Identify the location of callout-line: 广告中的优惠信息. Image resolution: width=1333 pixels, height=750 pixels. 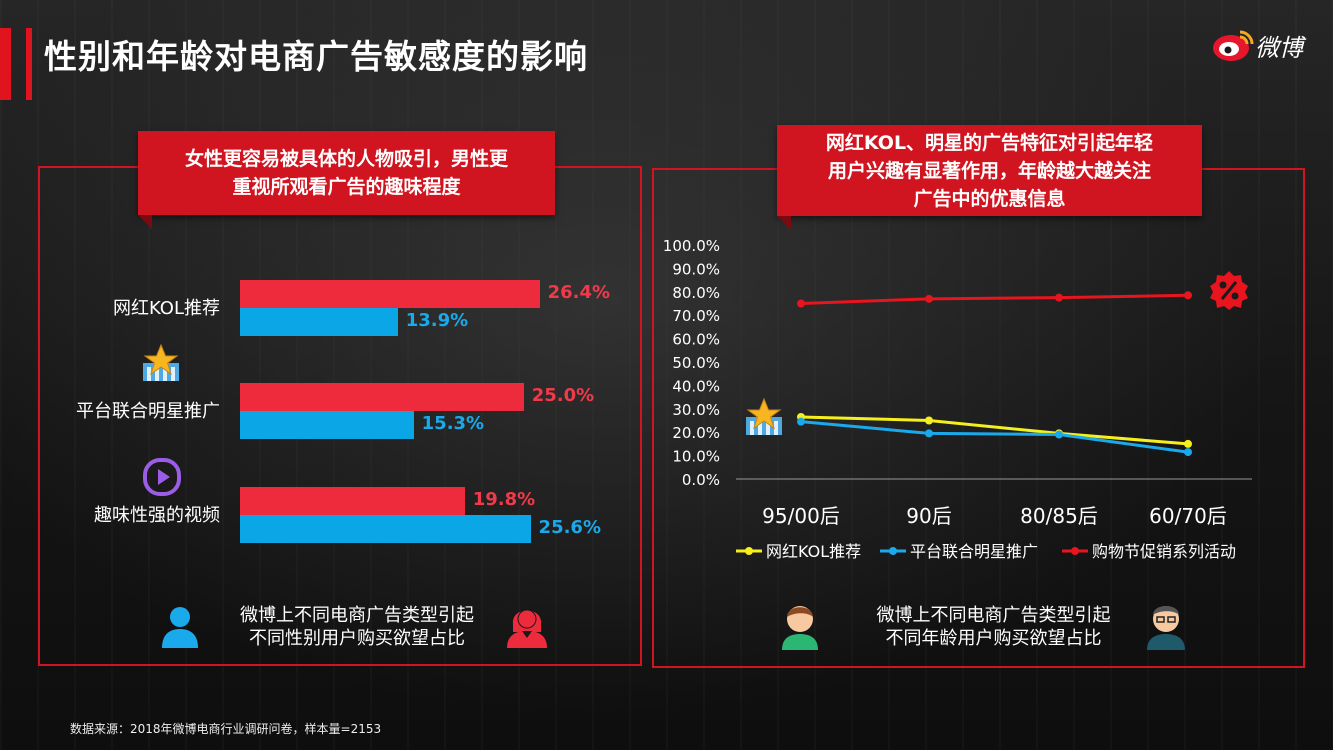
(989, 199).